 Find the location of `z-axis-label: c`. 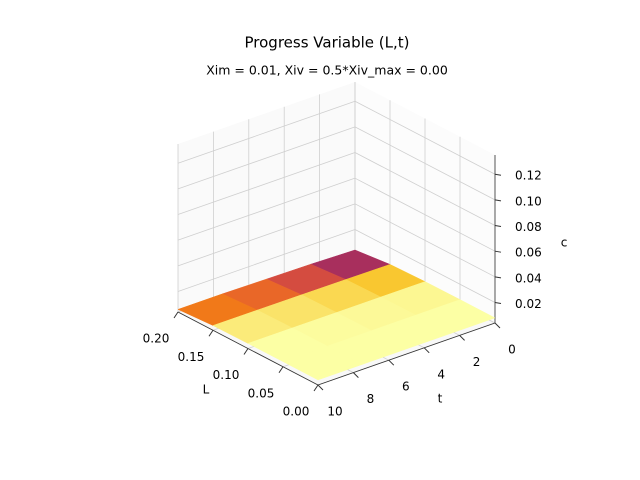

z-axis-label: c is located at coordinates (564, 243).